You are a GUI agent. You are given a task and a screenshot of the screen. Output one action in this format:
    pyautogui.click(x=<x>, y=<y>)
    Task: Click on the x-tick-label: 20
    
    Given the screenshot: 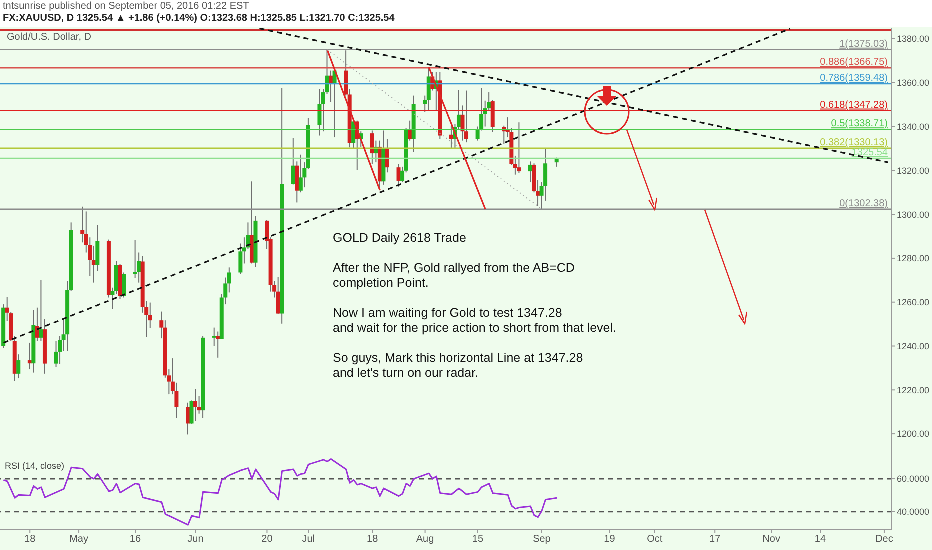 What is the action you would take?
    pyautogui.click(x=268, y=540)
    